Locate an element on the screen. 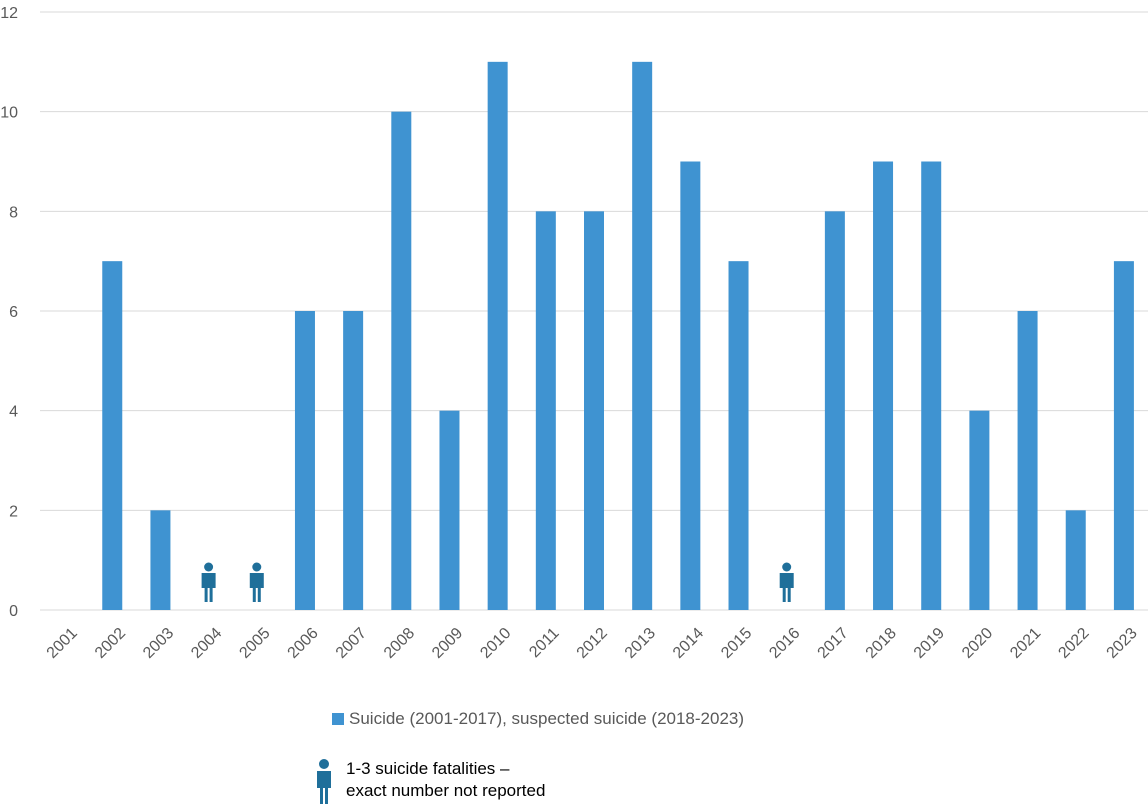  x-tick-label: 2001 is located at coordinates (62, 643).